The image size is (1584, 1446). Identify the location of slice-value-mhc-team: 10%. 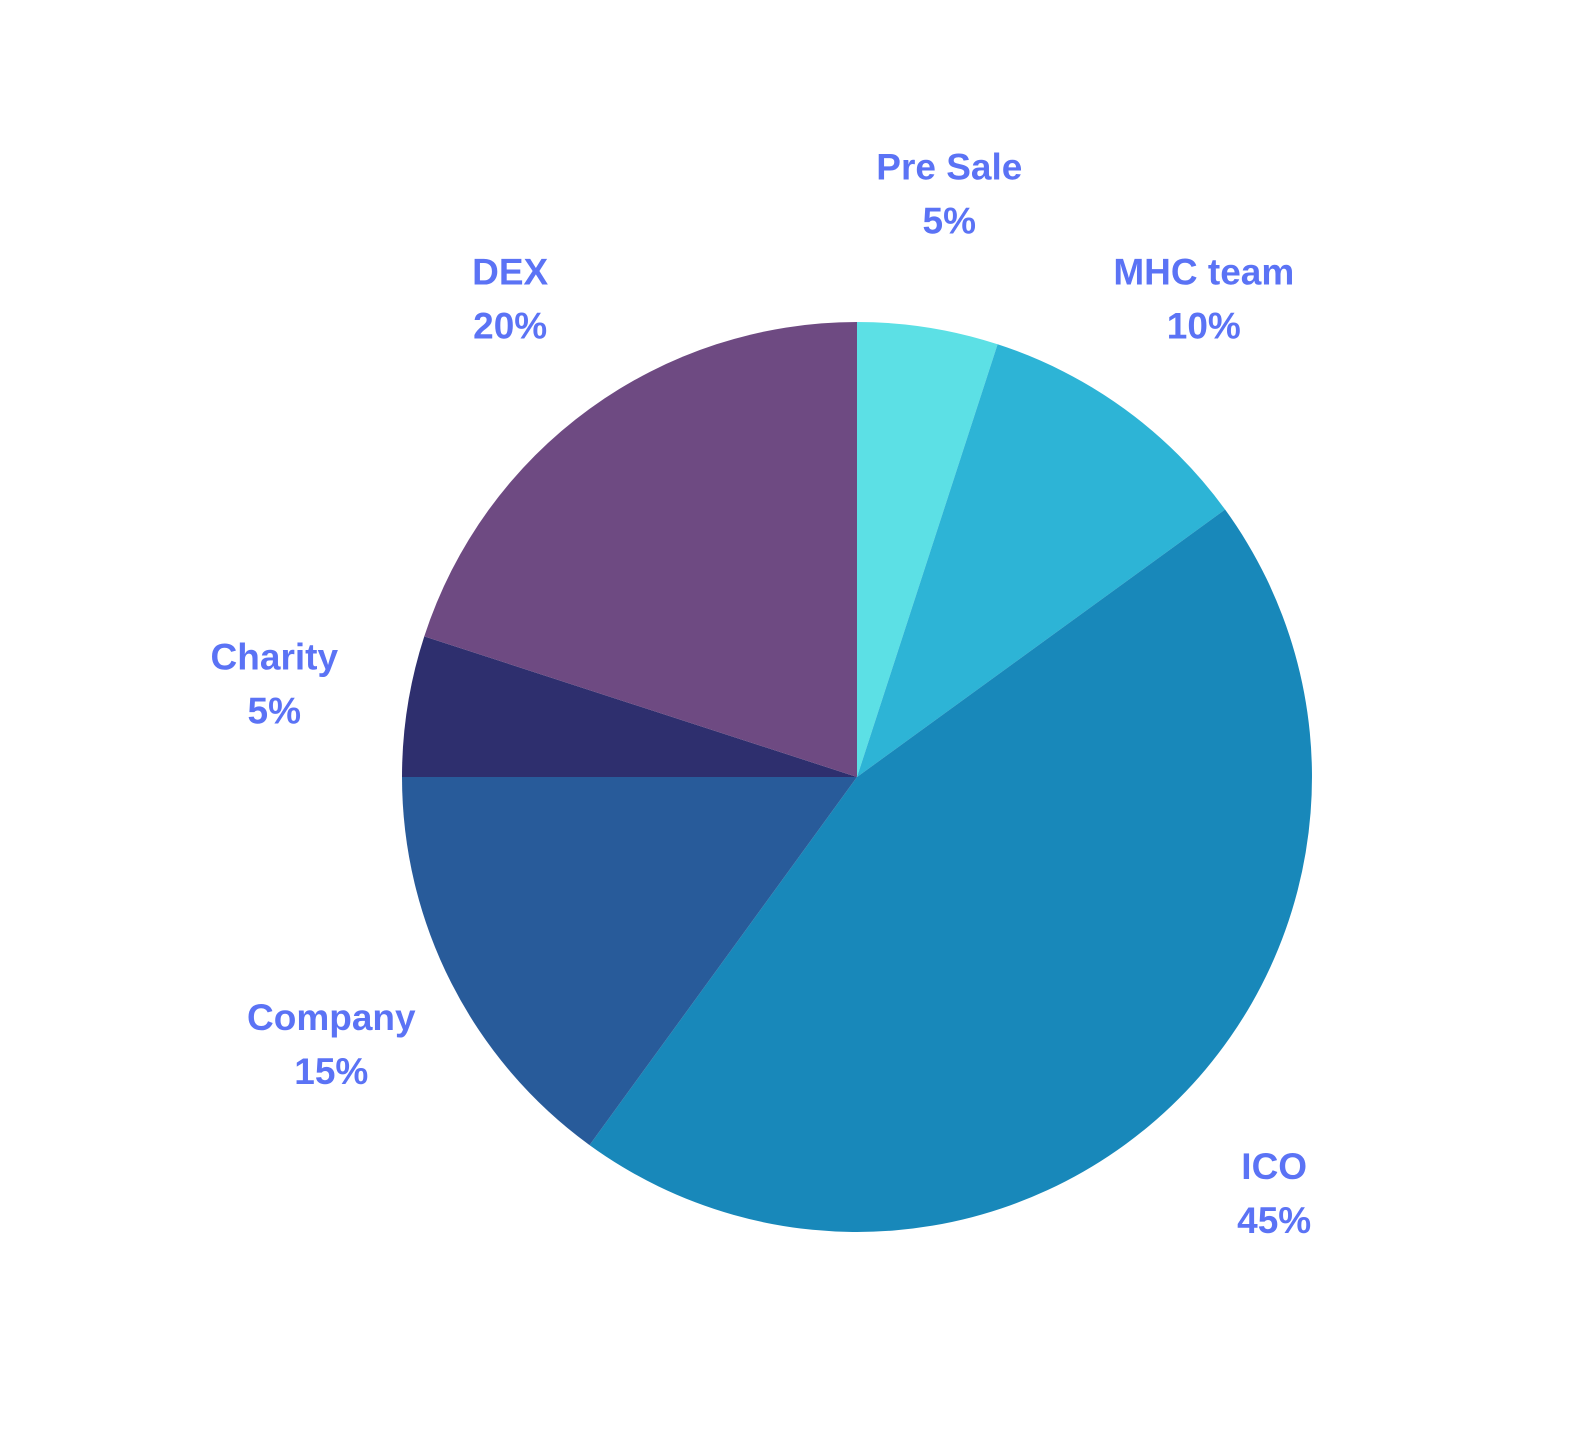
(1204, 326).